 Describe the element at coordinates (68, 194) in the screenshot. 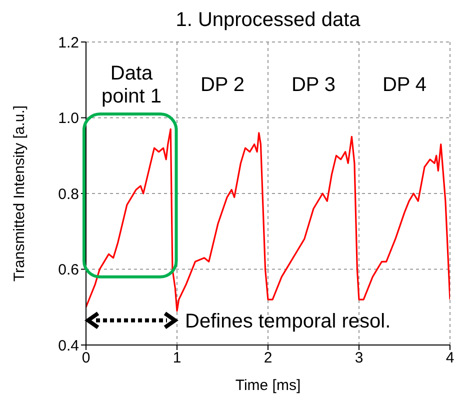

I see `y-tick-label: 0.8` at that location.